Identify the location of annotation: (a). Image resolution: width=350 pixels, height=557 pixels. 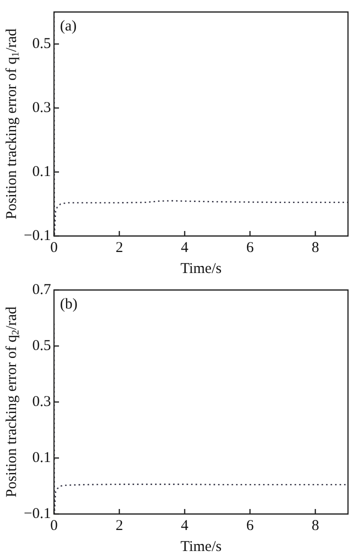
(68, 26).